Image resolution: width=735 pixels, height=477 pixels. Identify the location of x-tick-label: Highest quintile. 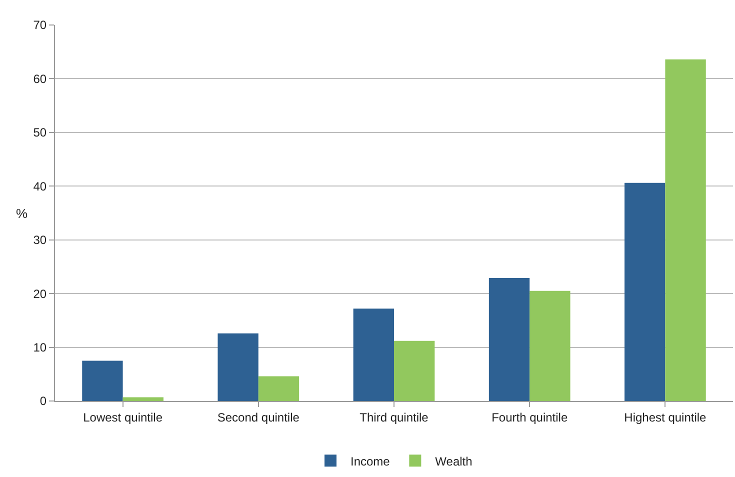
(665, 417).